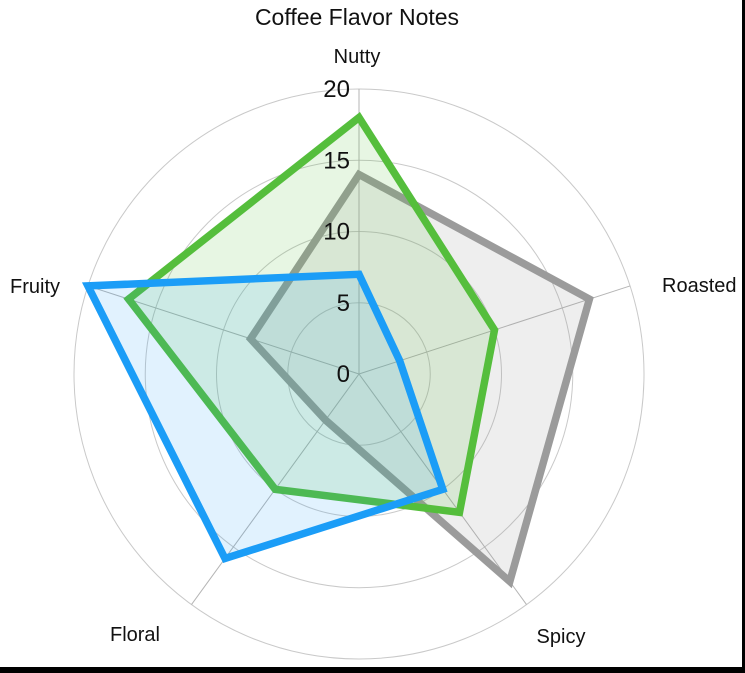  I want to click on radial-tick-20: 20, so click(336, 89).